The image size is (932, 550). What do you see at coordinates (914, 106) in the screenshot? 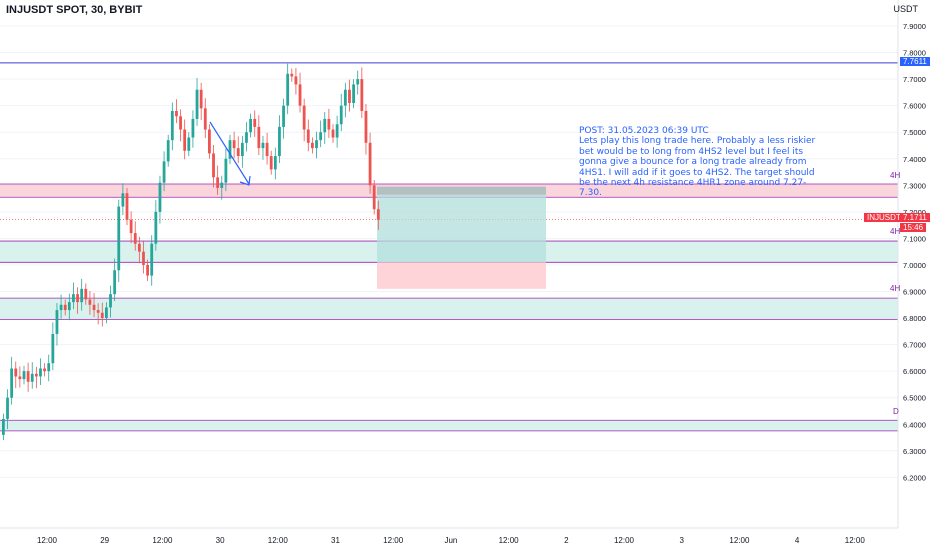
I see `y-tick-label: 7.6000` at bounding box center [914, 106].